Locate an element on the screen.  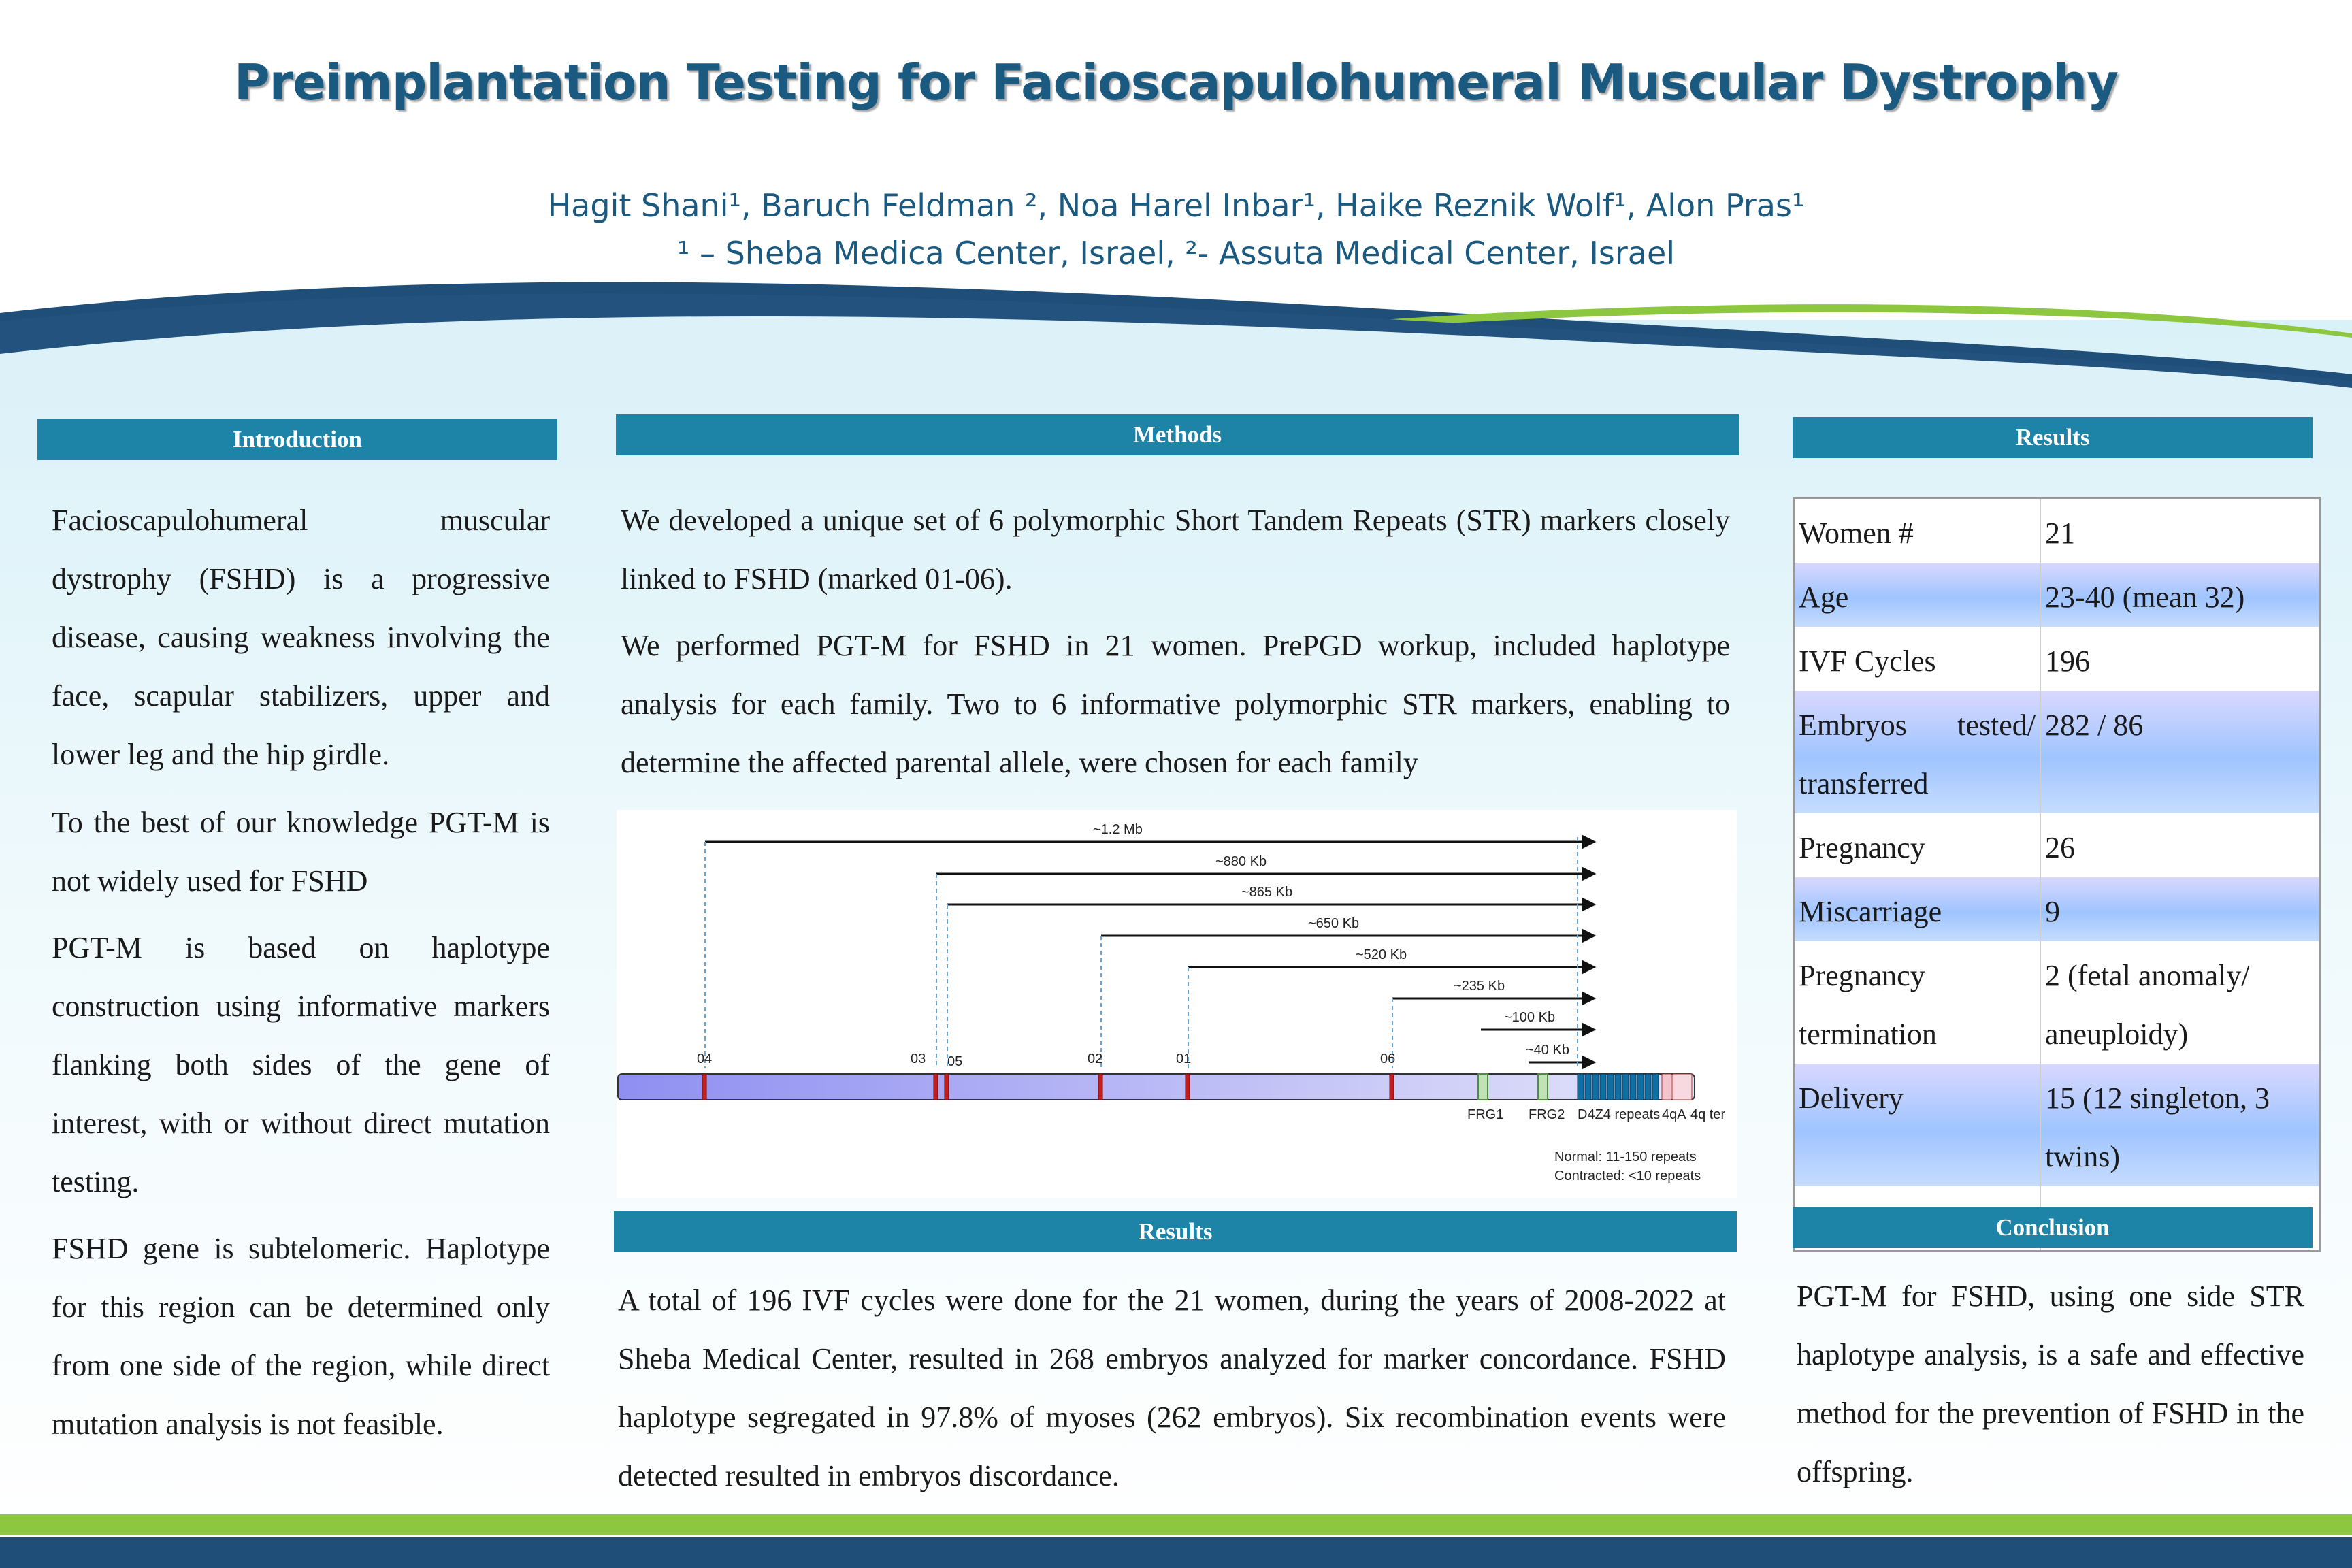
region-label: 4qA is located at coordinates (1674, 1114).